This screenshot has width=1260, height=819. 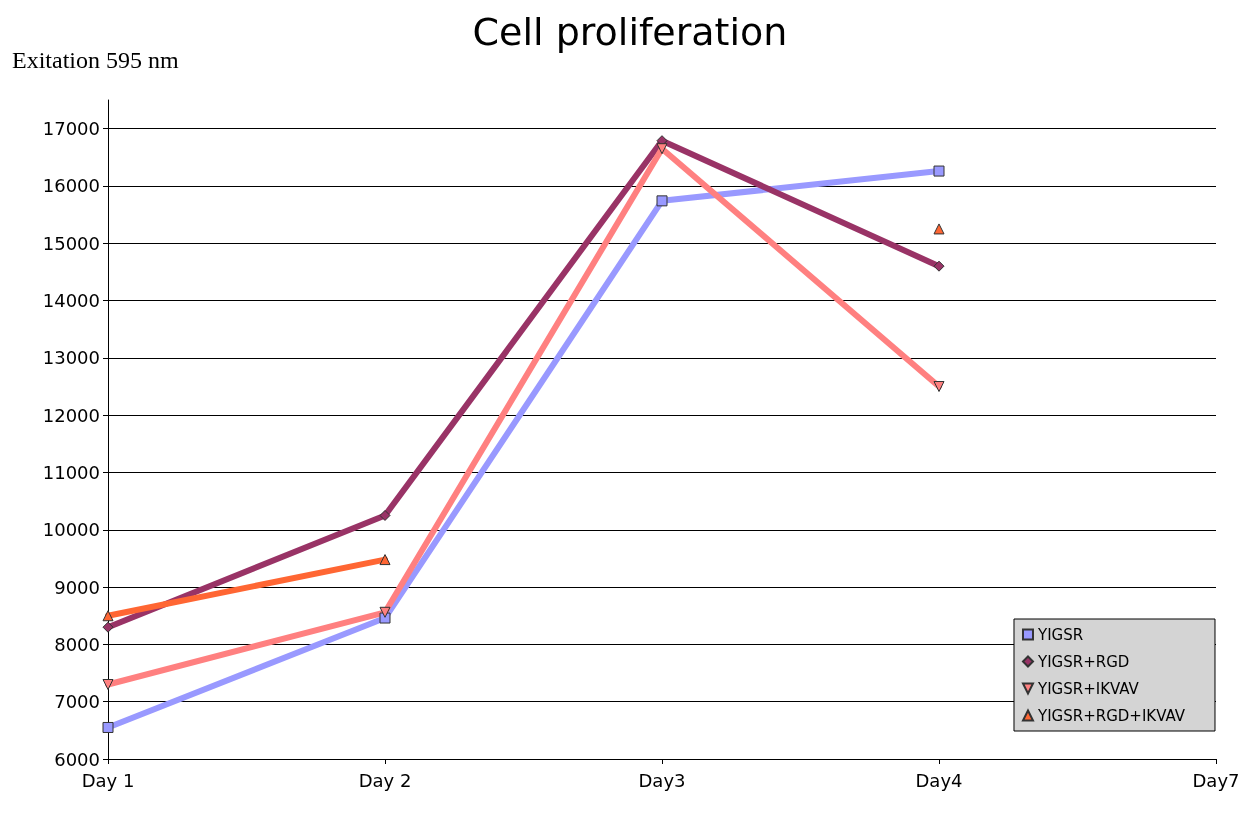 What do you see at coordinates (77, 702) in the screenshot?
I see `y-tick-label: 7000` at bounding box center [77, 702].